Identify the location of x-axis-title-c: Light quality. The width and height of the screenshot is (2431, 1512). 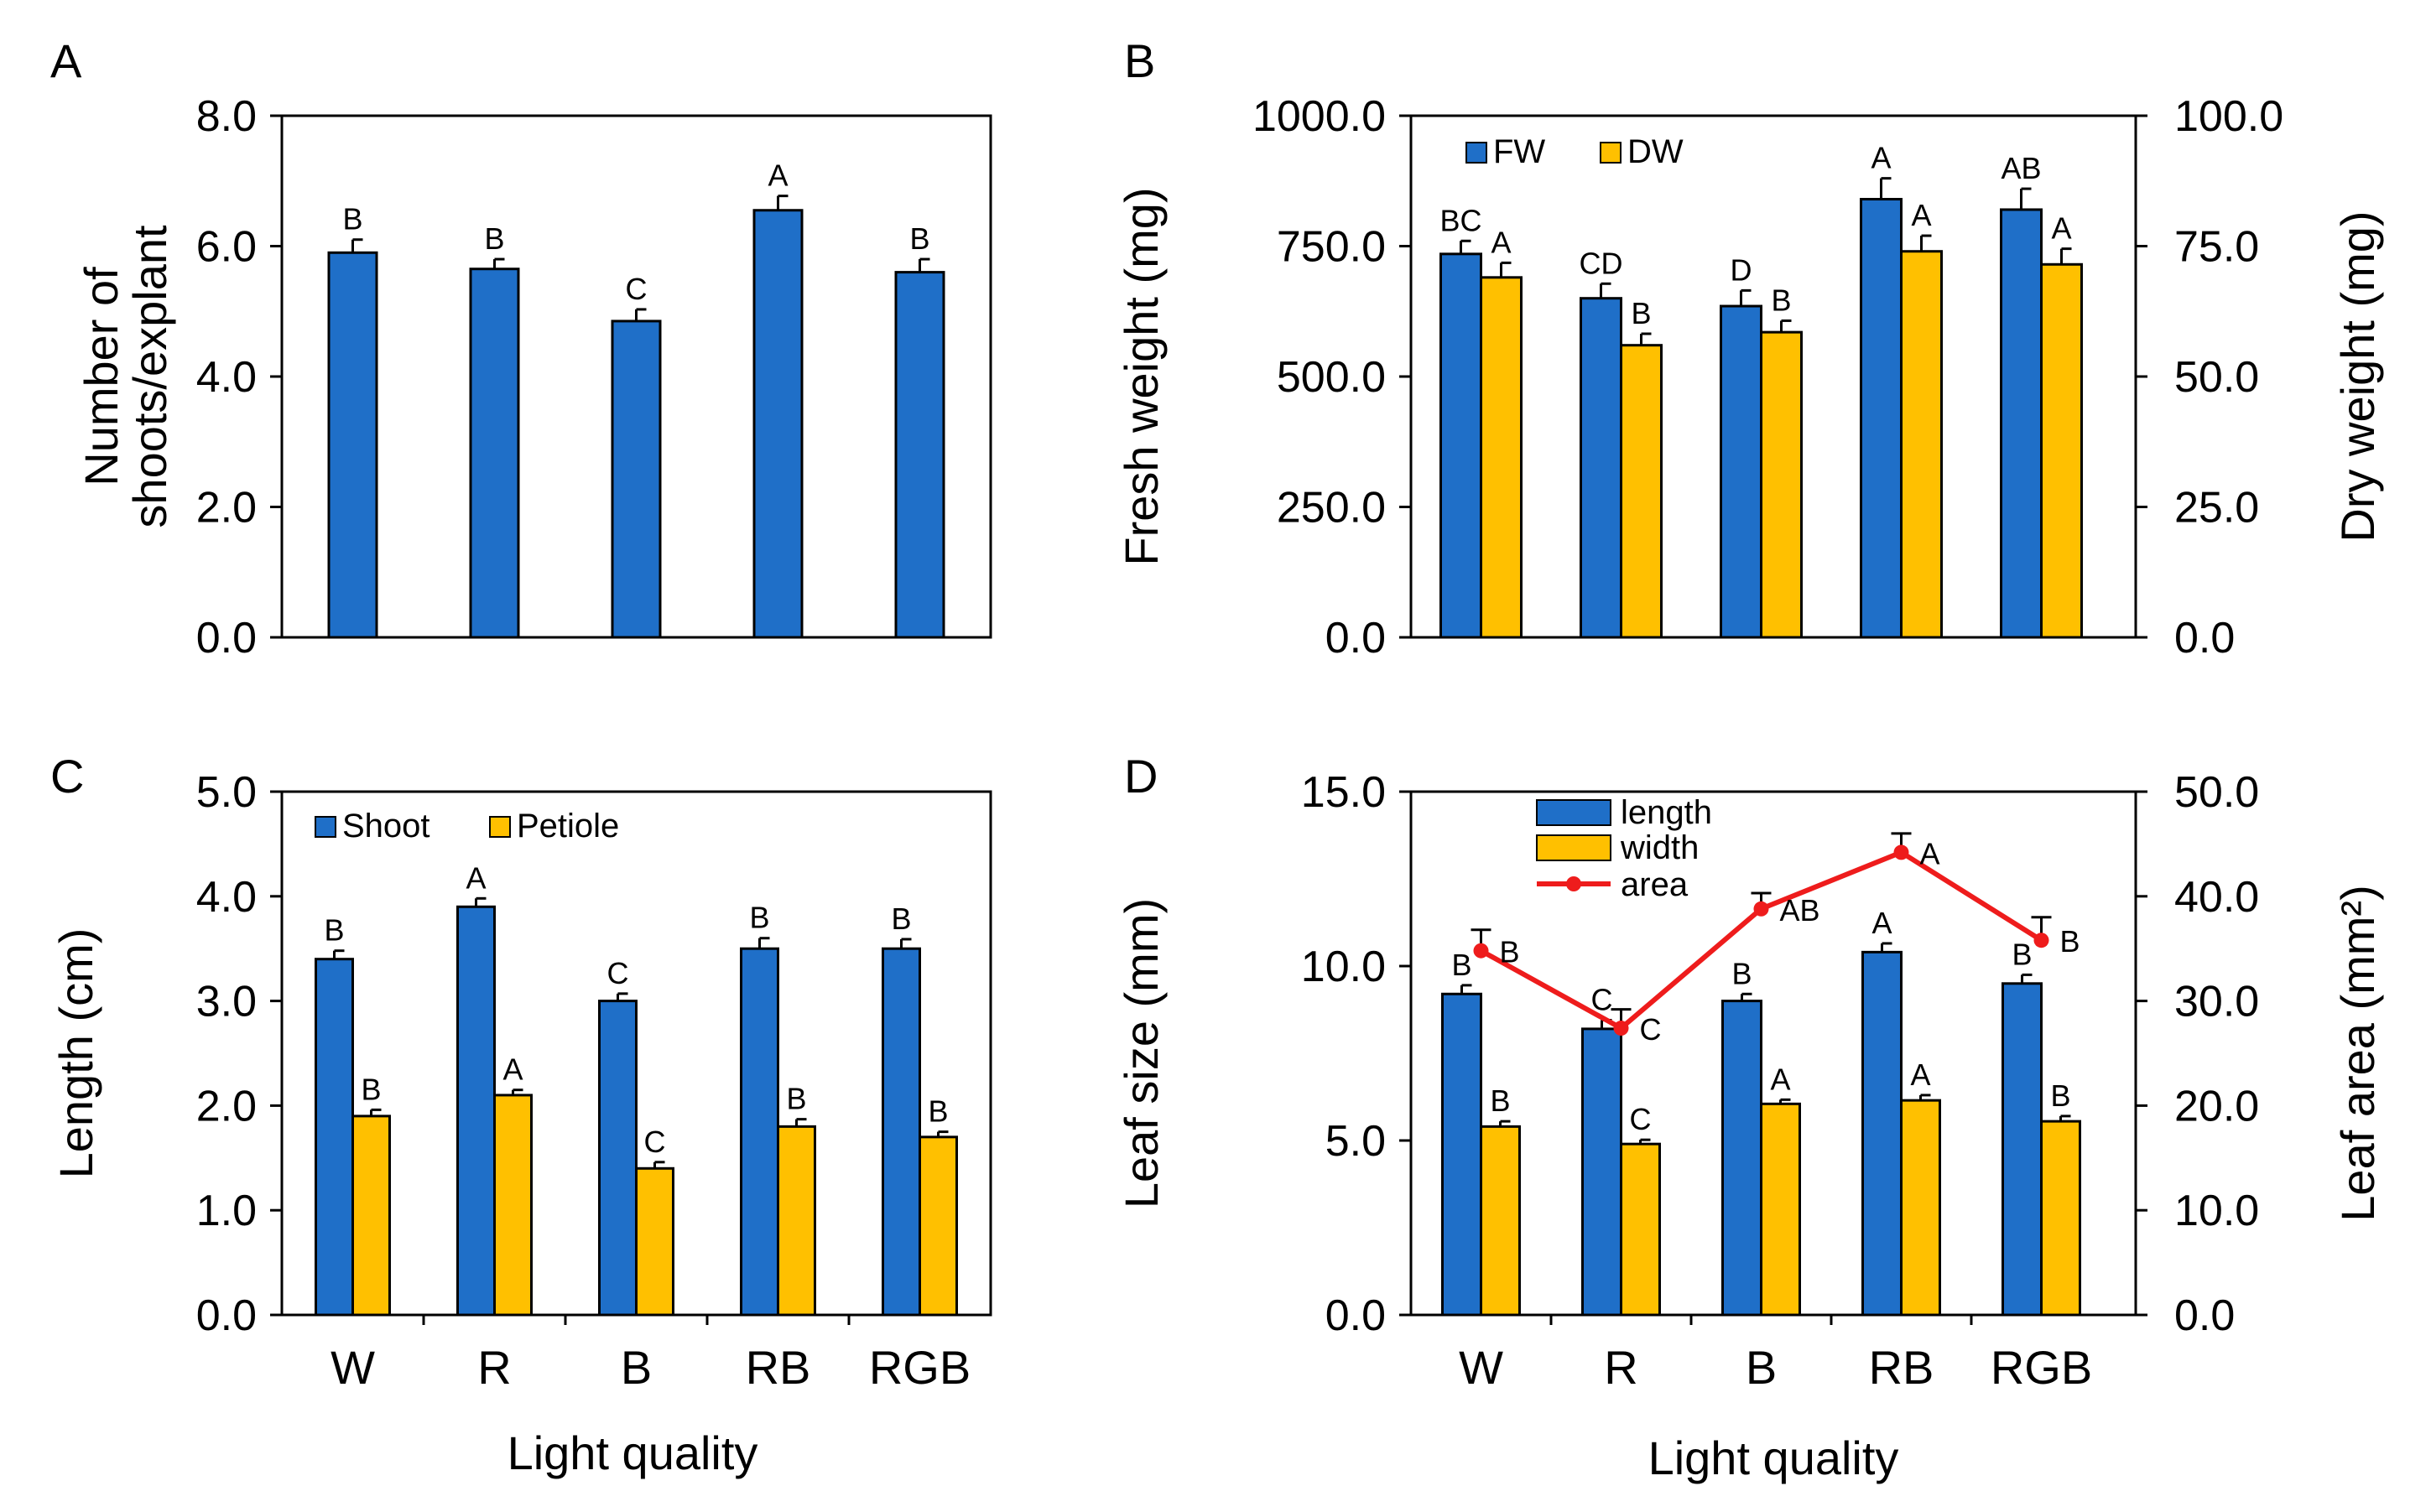
(633, 1452).